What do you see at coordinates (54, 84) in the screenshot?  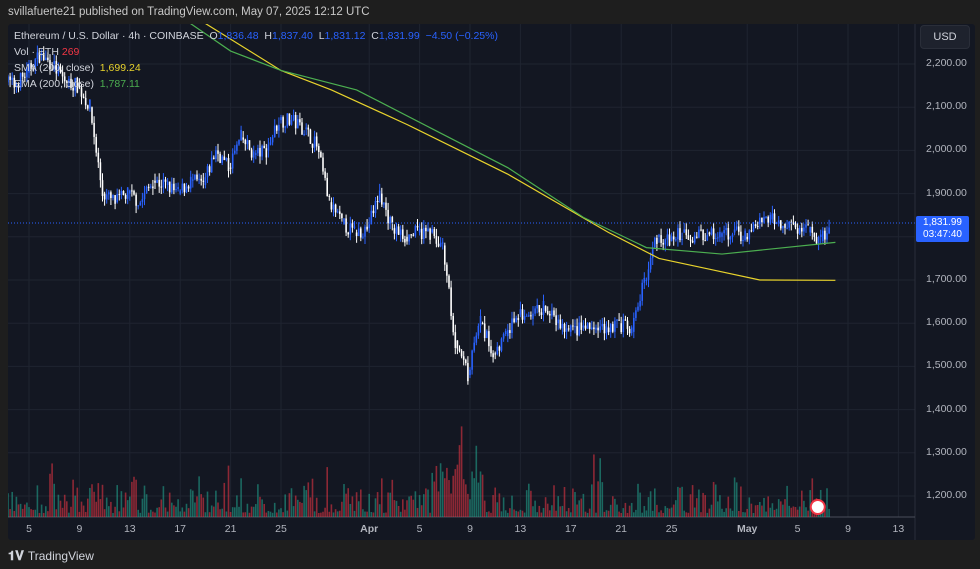 I see `ema-label: EMA (200, close)` at bounding box center [54, 84].